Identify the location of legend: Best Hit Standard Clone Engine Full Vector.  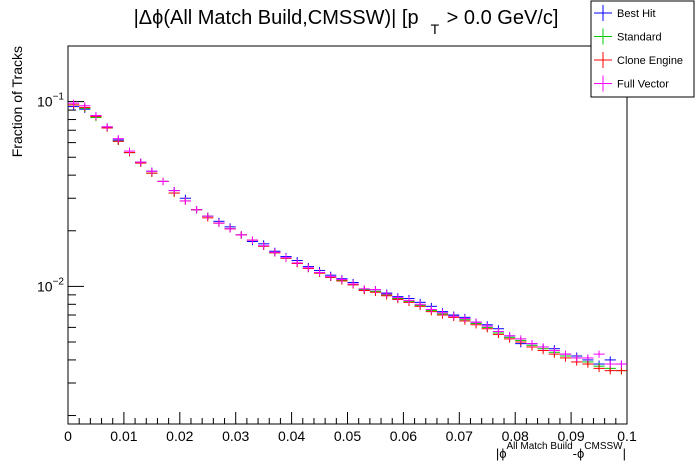
(642, 49).